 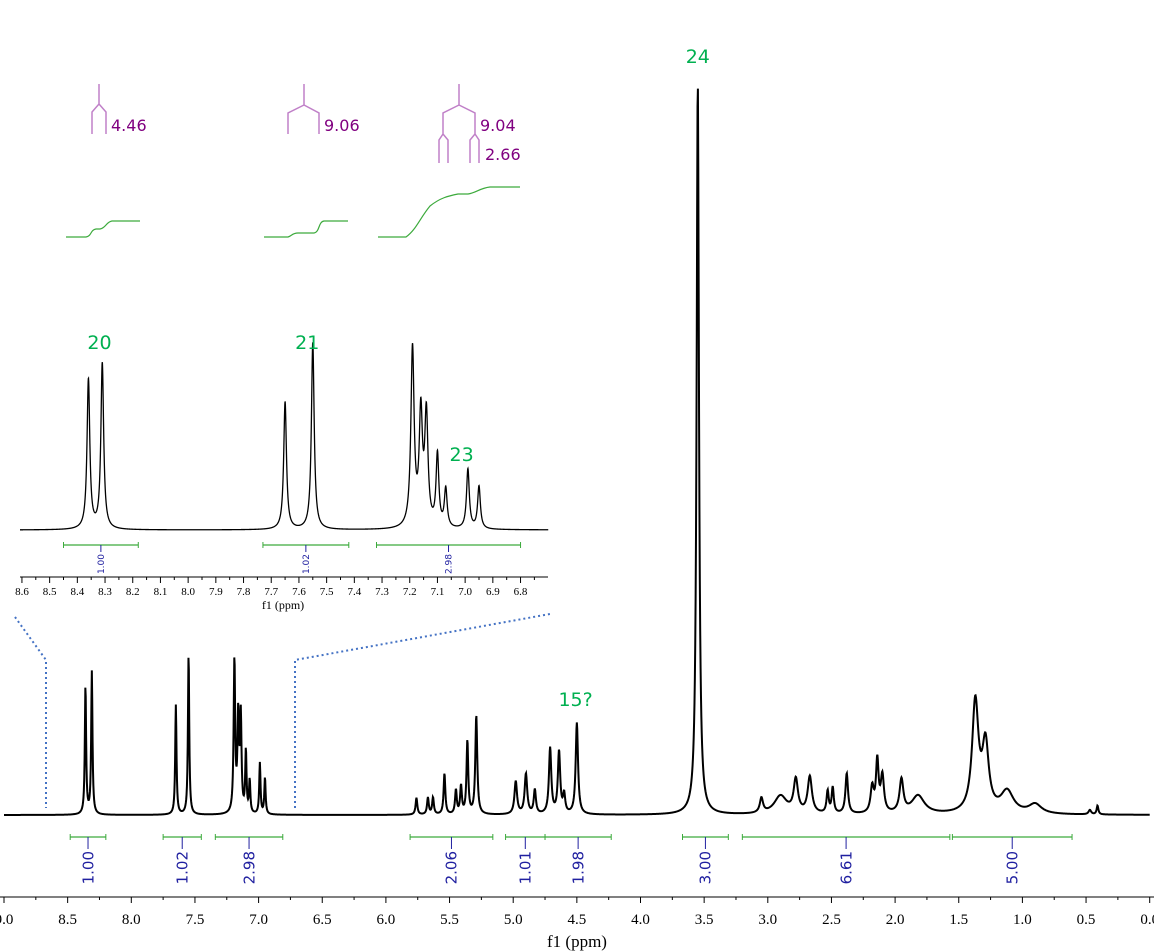 I want to click on main-x-tick-label: 2.5, so click(x=831, y=920).